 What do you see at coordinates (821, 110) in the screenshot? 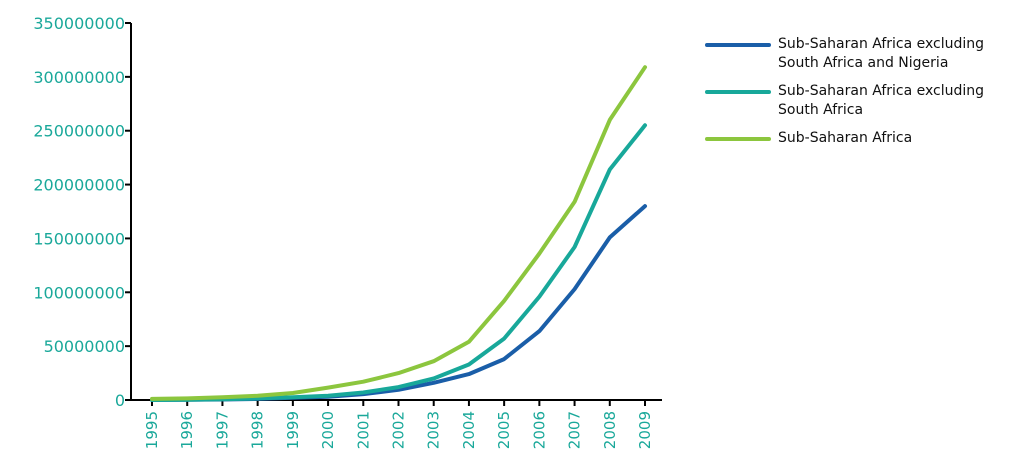
I see `legend-label-line: South Africa` at bounding box center [821, 110].